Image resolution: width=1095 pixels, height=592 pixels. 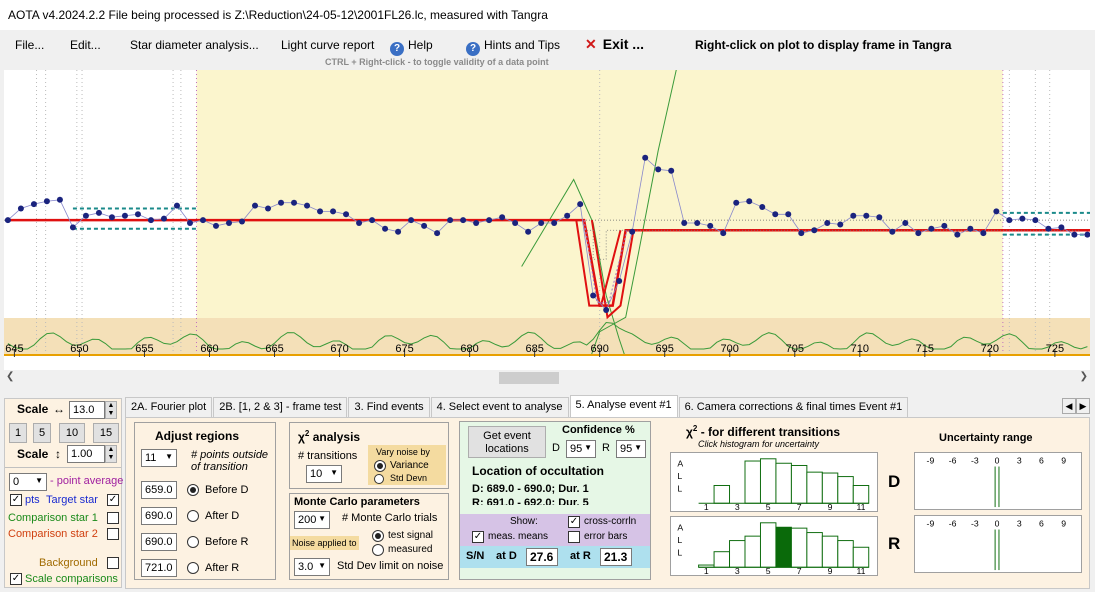 I want to click on comparison-2-checkbox, so click(x=113, y=534).